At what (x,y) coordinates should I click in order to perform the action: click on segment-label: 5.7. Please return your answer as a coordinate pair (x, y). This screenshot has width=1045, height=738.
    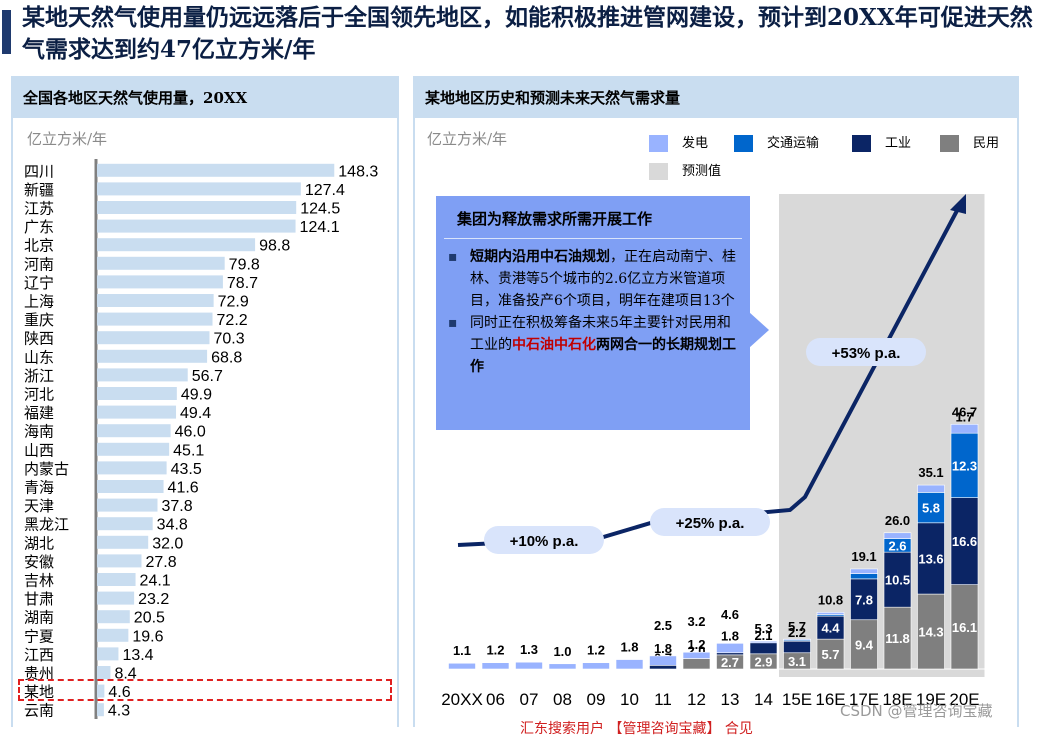
    Looking at the image, I should click on (830, 654).